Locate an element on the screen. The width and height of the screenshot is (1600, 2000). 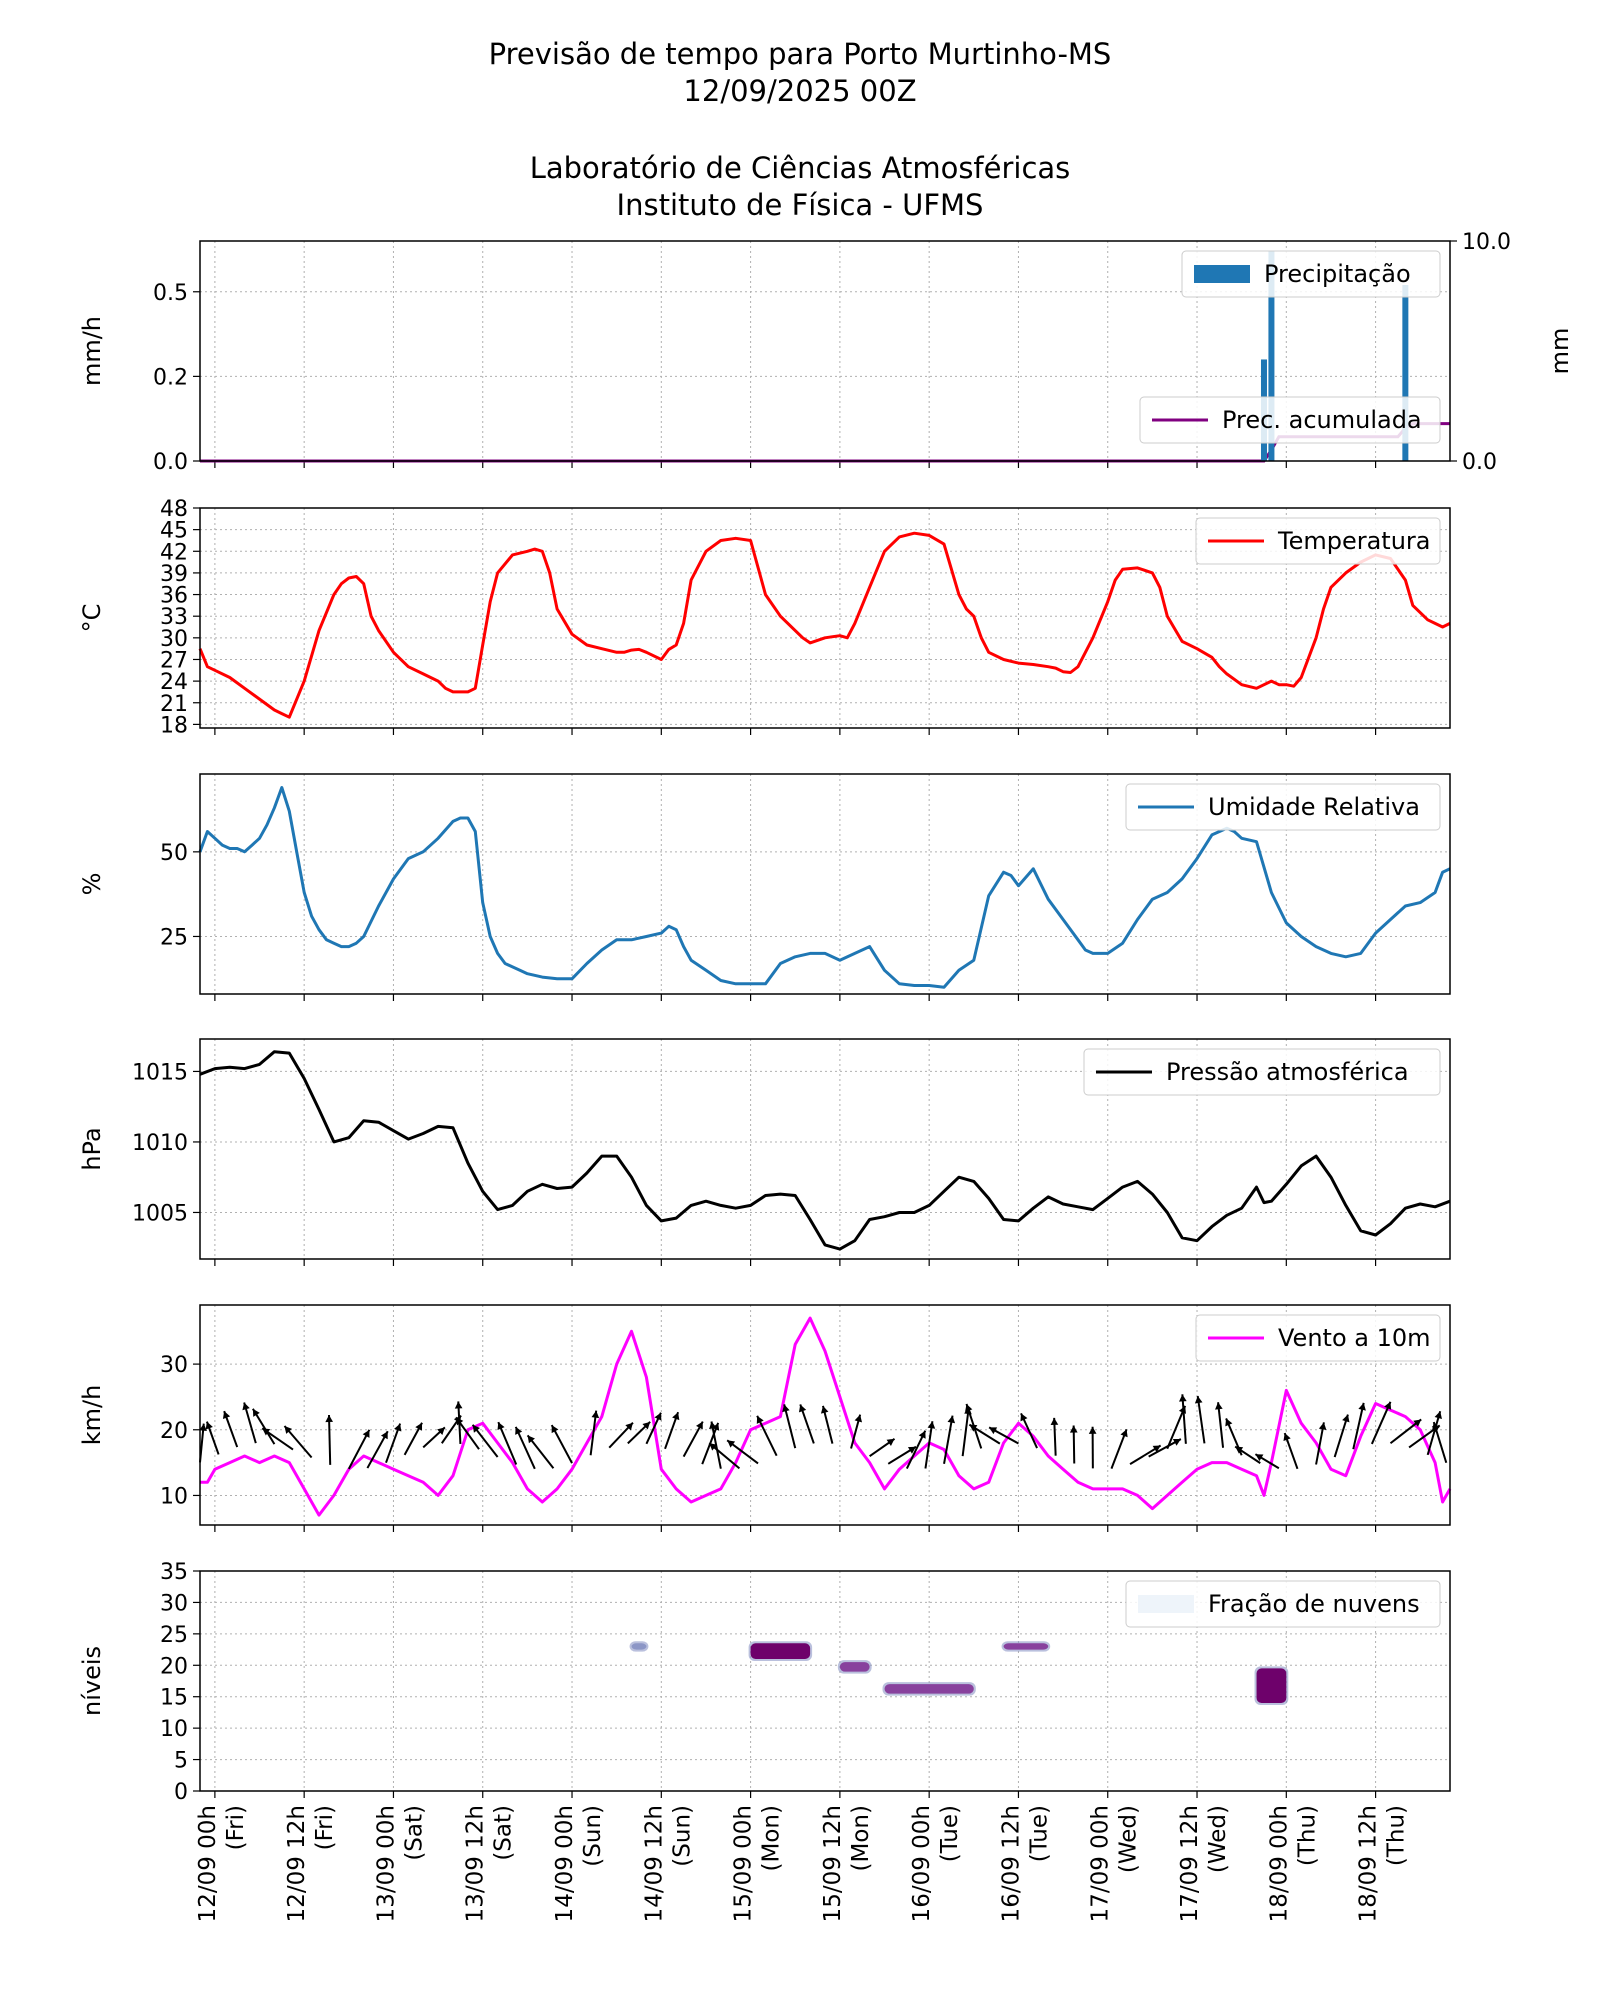
pressure-line is located at coordinates (825, 1150).